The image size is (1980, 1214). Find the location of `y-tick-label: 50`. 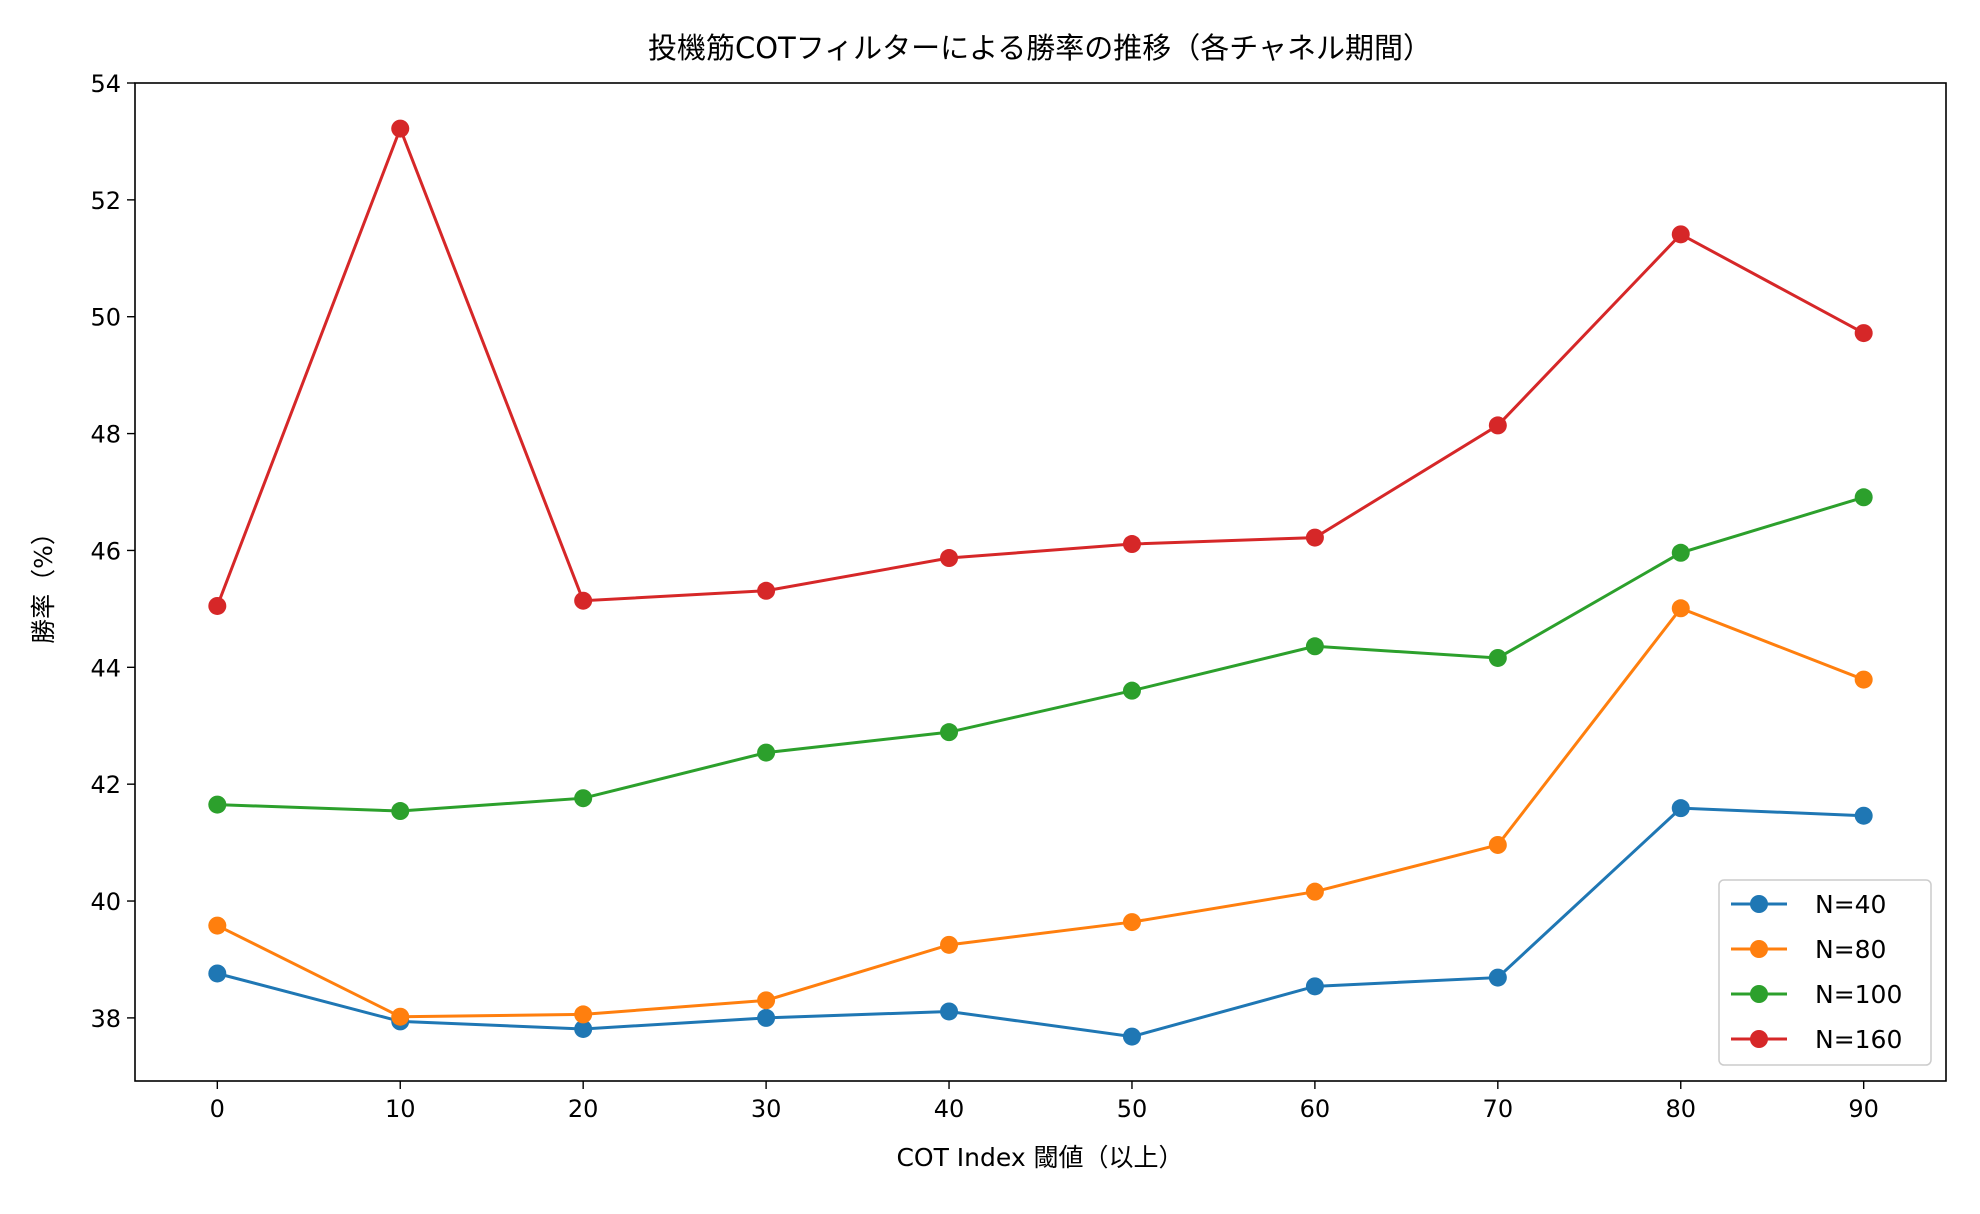

y-tick-label: 50 is located at coordinates (105, 318).